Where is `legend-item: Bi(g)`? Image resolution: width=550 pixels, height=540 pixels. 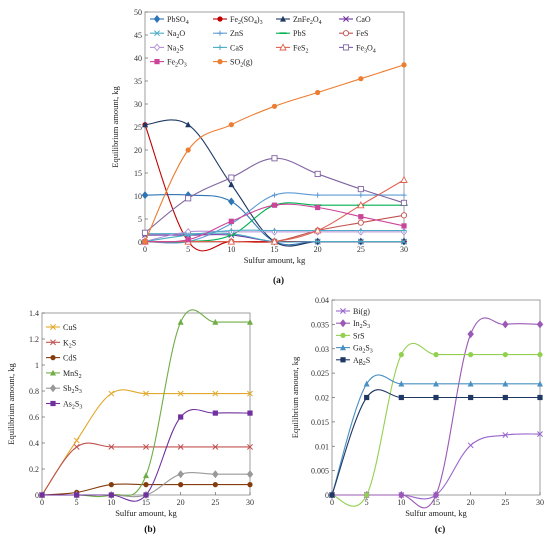 legend-item: Bi(g) is located at coordinates (353, 311).